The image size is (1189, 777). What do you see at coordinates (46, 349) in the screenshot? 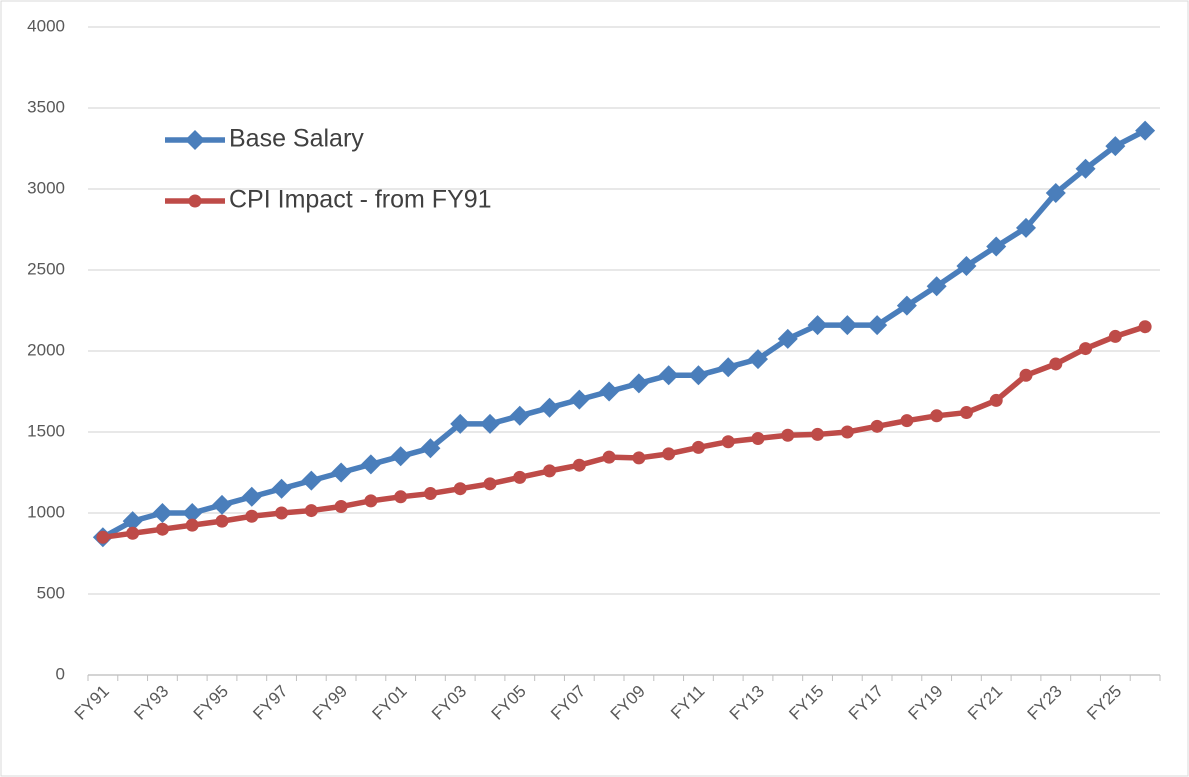
I see `y-tick-label: 2000` at bounding box center [46, 349].